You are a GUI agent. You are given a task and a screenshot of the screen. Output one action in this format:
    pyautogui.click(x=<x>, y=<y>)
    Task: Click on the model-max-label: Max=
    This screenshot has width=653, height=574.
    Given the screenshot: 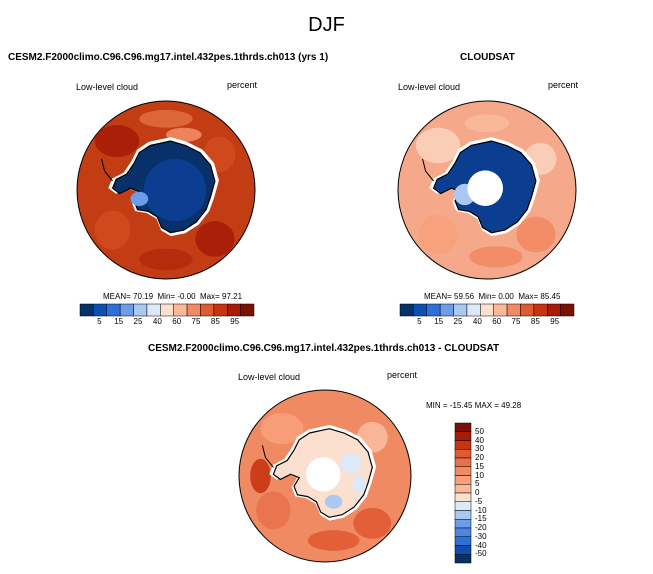 What is the action you would take?
    pyautogui.click(x=210, y=296)
    